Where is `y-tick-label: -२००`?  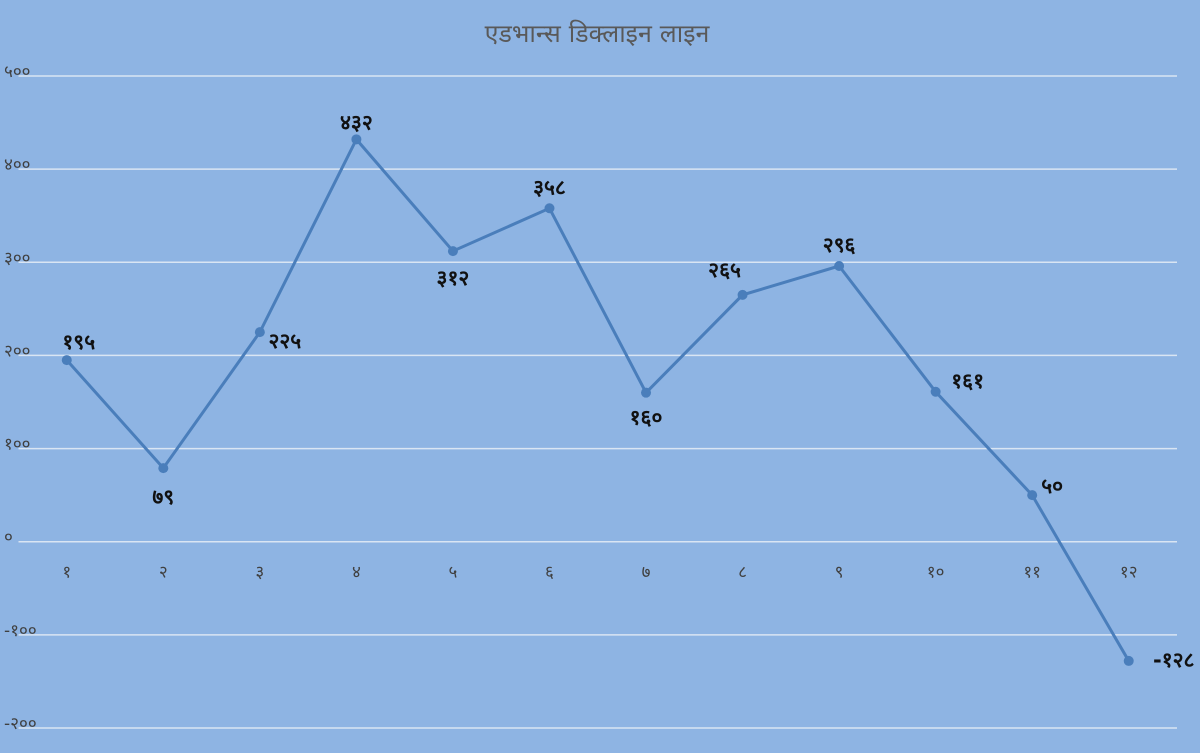
y-tick-label: -२०० is located at coordinates (20, 724).